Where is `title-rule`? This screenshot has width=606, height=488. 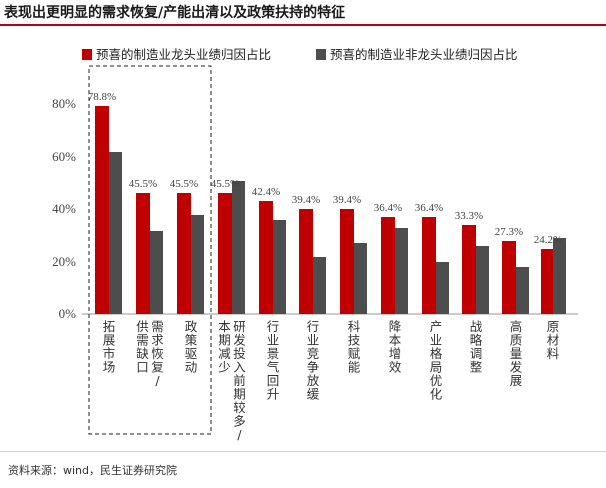 title-rule is located at coordinates (303, 25).